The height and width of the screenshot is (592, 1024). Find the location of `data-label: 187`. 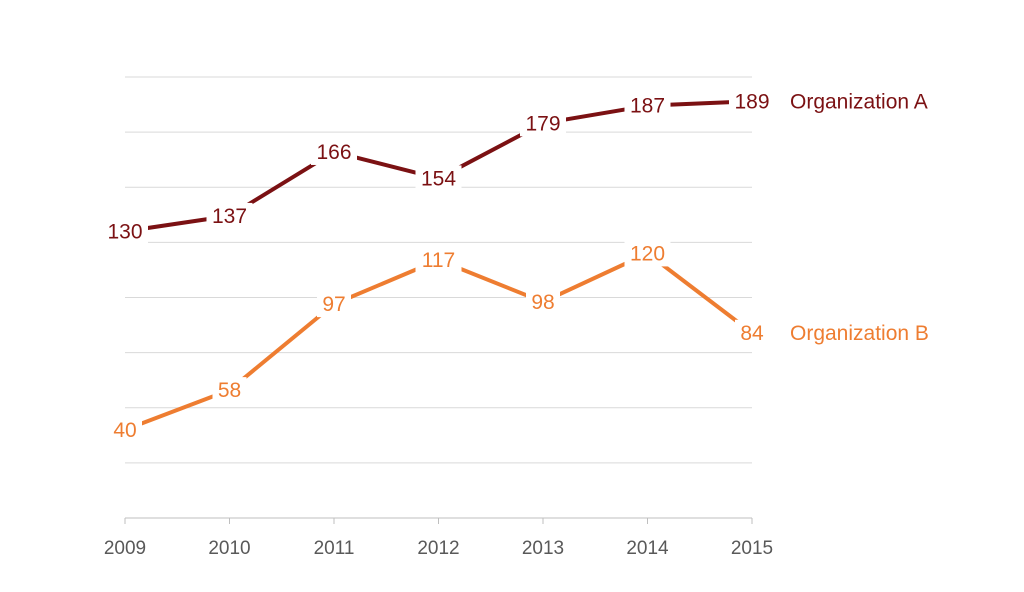

data-label: 187 is located at coordinates (647, 106).